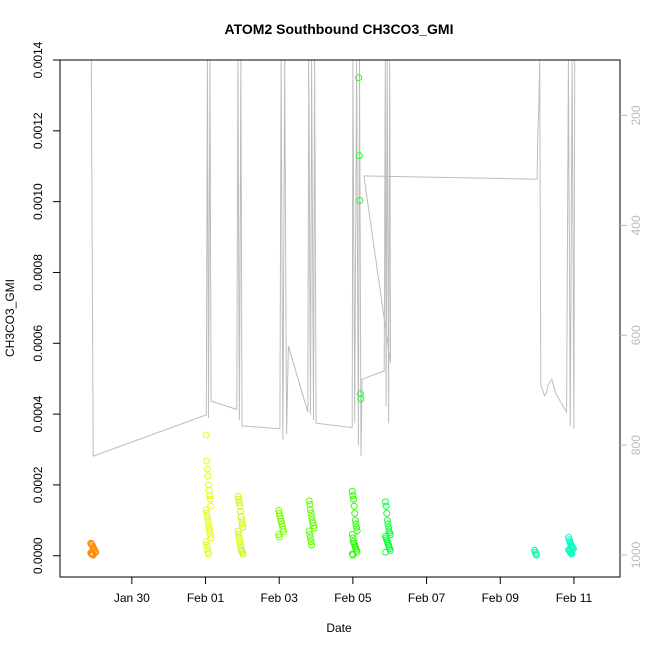 The width and height of the screenshot is (650, 650). Describe the element at coordinates (427, 598) in the screenshot. I see `x-tick-label: Feb 07` at that location.